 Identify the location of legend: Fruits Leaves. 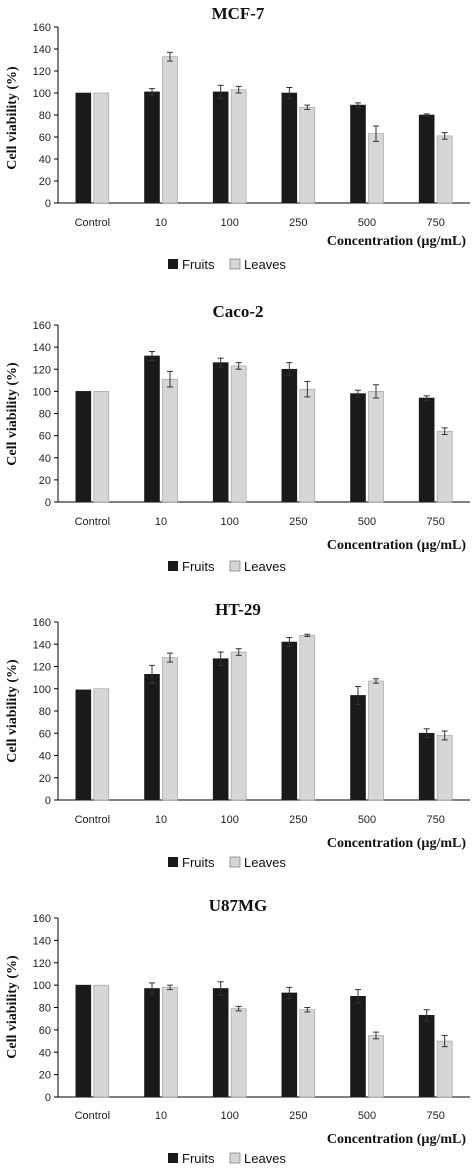
(227, 862).